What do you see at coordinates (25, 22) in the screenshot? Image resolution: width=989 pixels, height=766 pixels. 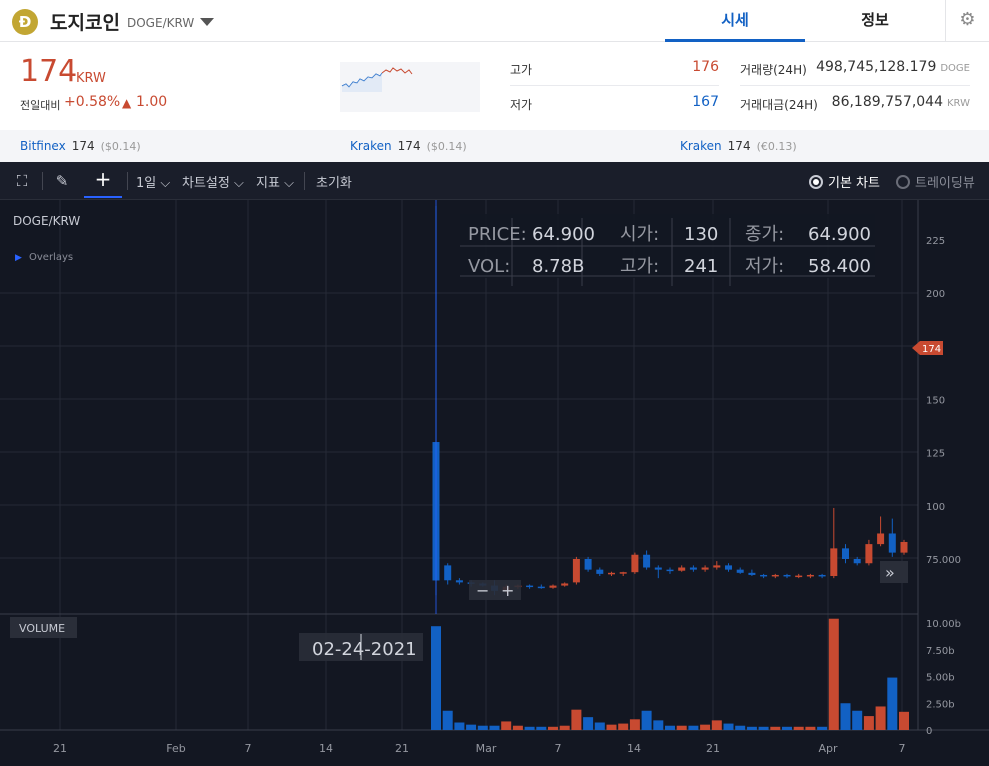 I see `dogecoin-logo-icon: Ð` at bounding box center [25, 22].